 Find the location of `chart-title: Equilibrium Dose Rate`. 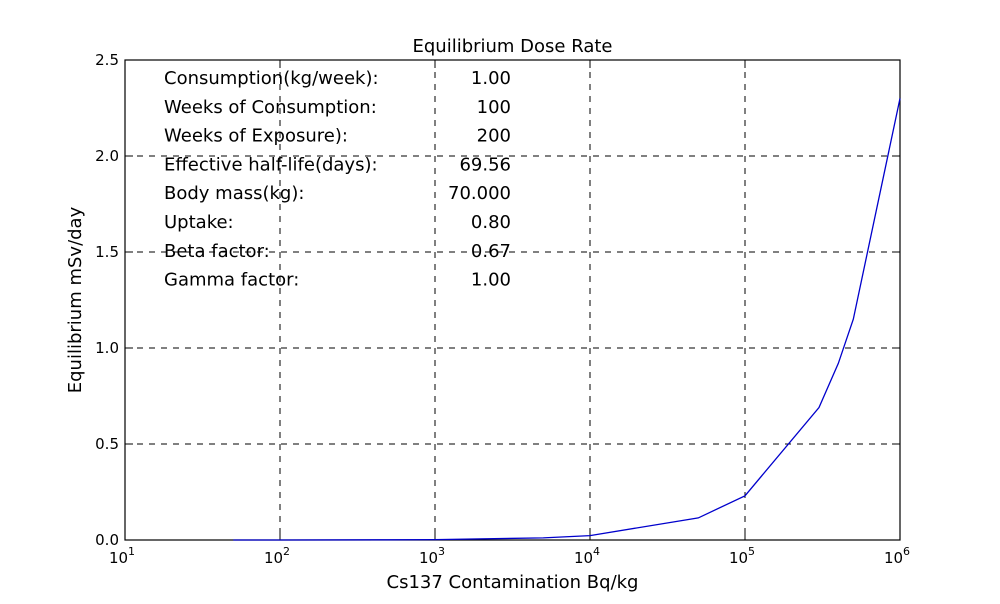

chart-title: Equilibrium Dose Rate is located at coordinates (512, 46).